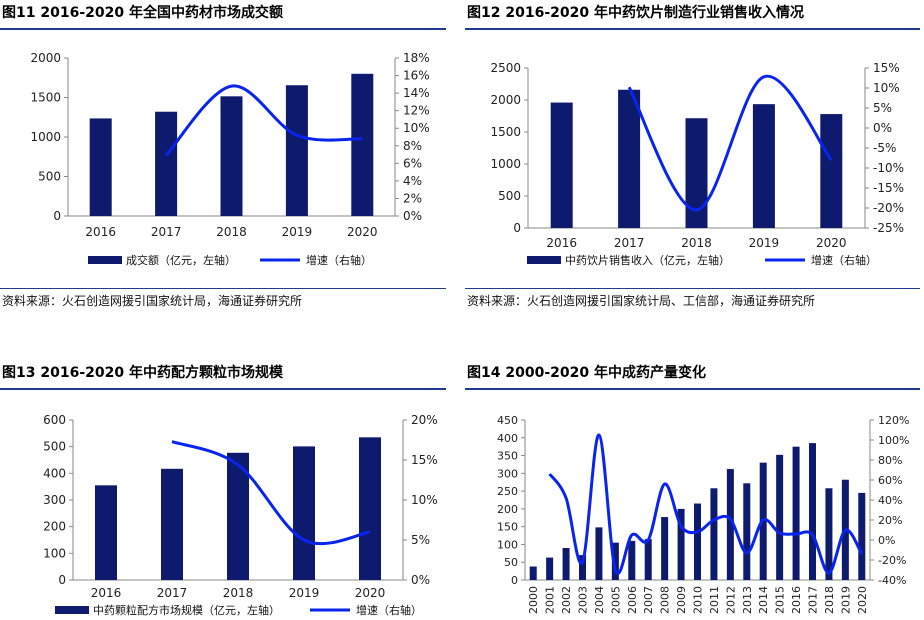  I want to click on chart-title: 图12 2016-2020 年中药饮片制造行业销售收入情况, so click(635, 13).